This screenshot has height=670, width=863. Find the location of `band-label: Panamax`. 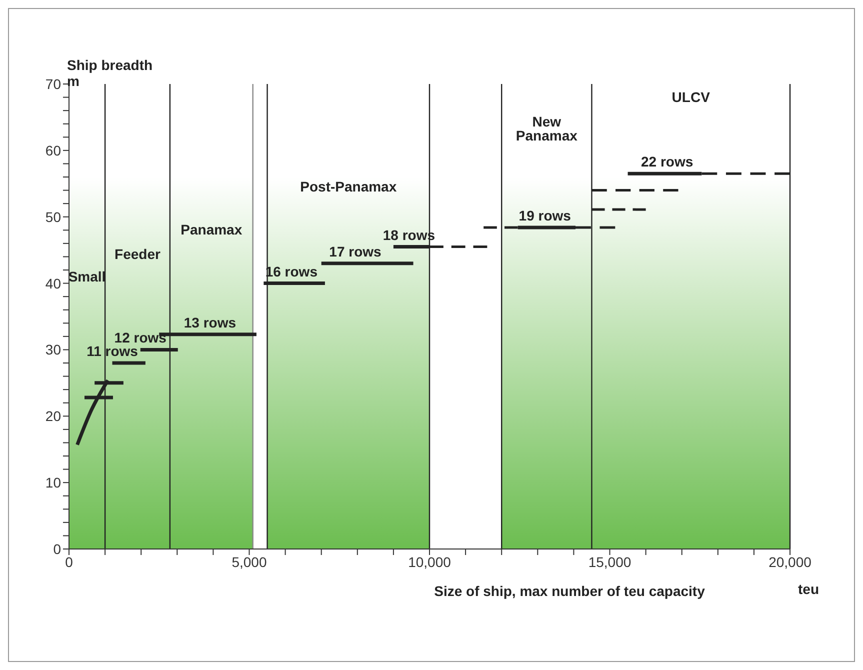

band-label: Panamax is located at coordinates (211, 230).